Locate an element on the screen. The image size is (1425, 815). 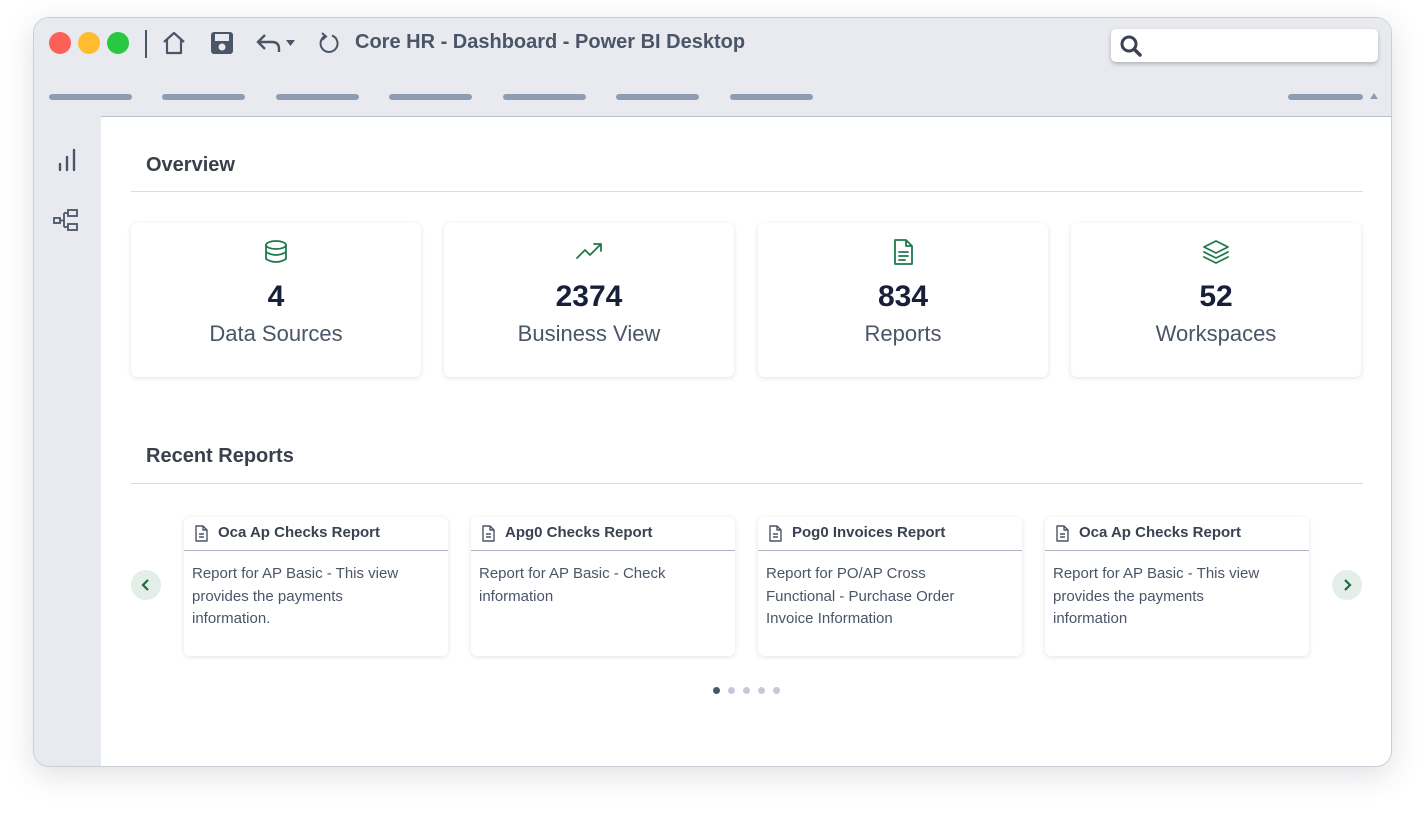
stat-label: Data Sources is located at coordinates (276, 333).